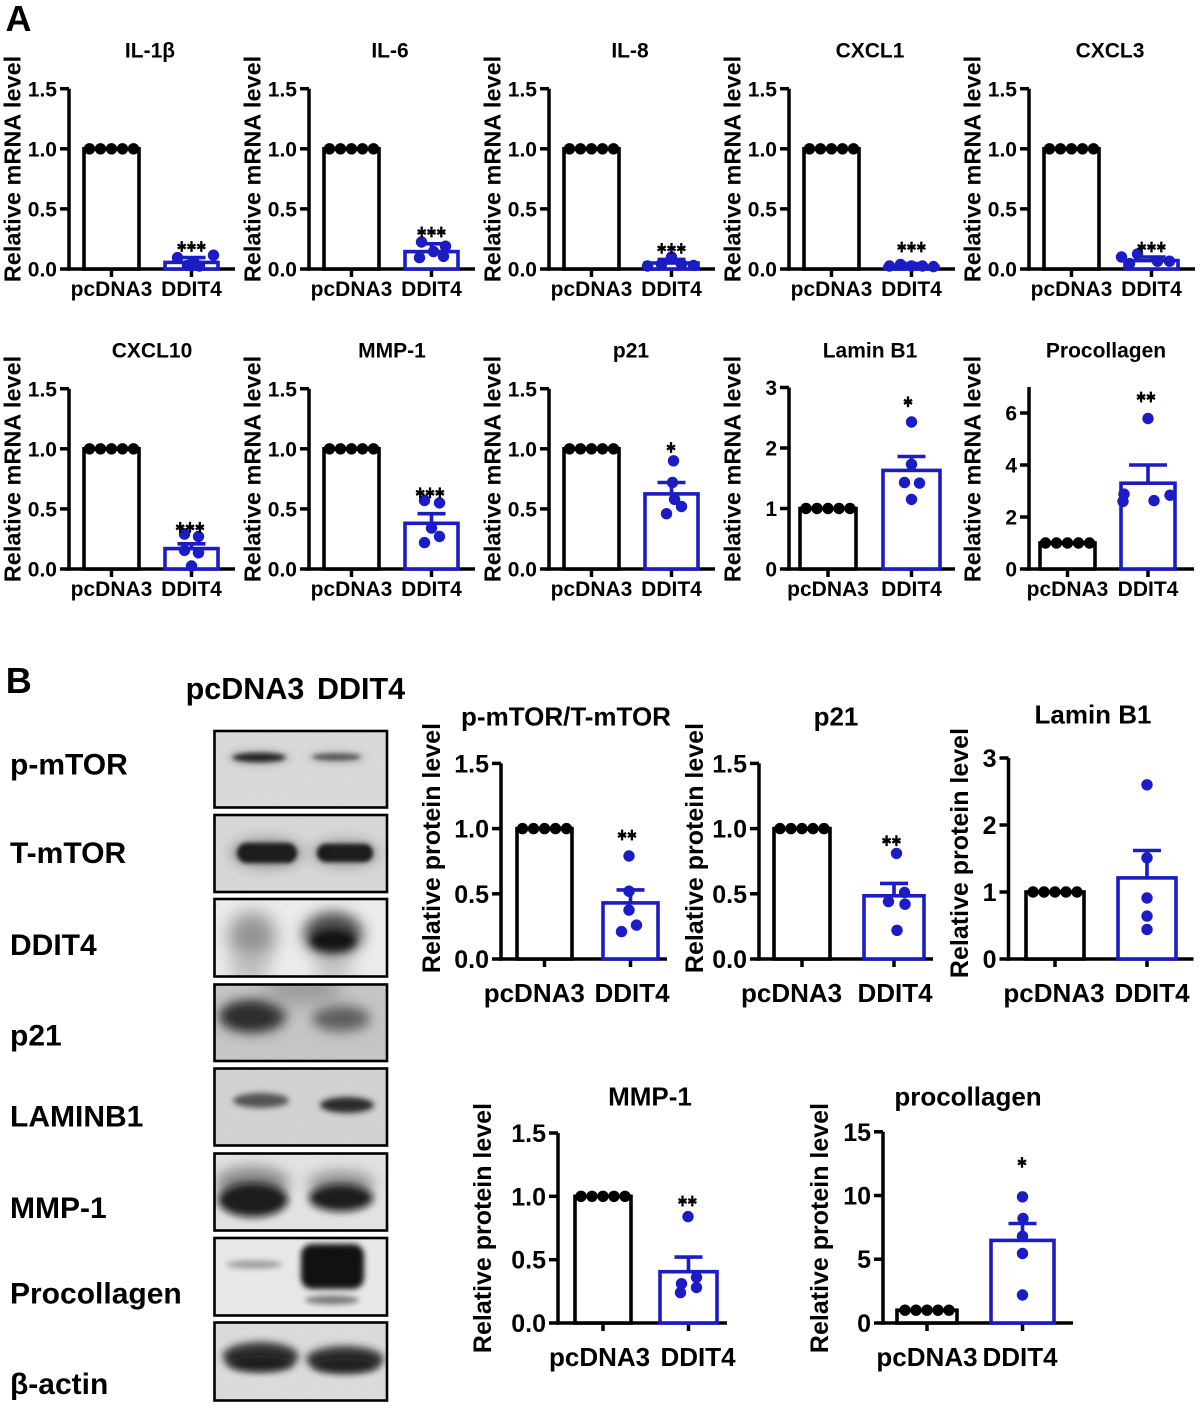 This screenshot has height=1413, width=1200. I want to click on svg-text: 6, so click(1011, 414).